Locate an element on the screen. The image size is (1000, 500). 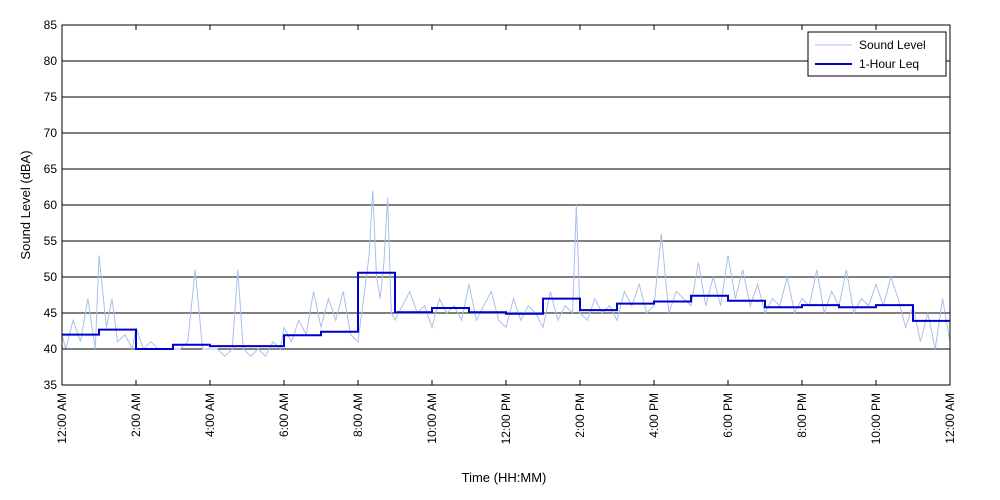
x-tick-label-10: 8:00 PM is located at coordinates (802, 415).